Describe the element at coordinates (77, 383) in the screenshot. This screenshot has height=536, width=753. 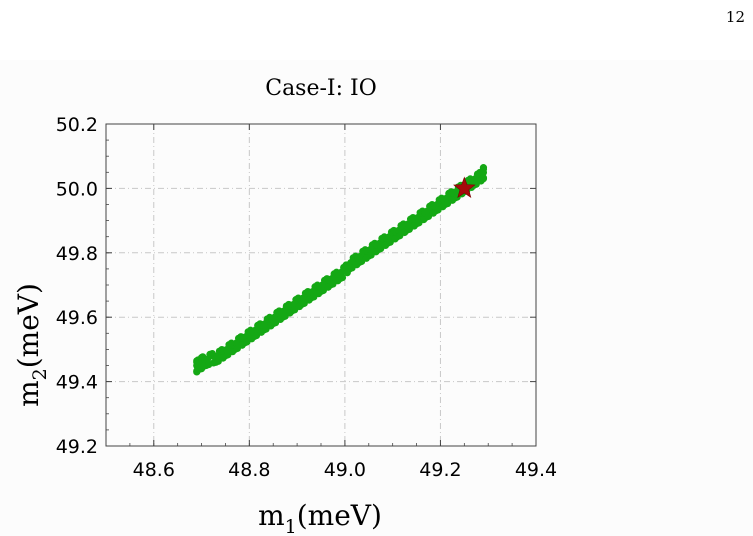
I see `y-tick-label: 49.4` at that location.